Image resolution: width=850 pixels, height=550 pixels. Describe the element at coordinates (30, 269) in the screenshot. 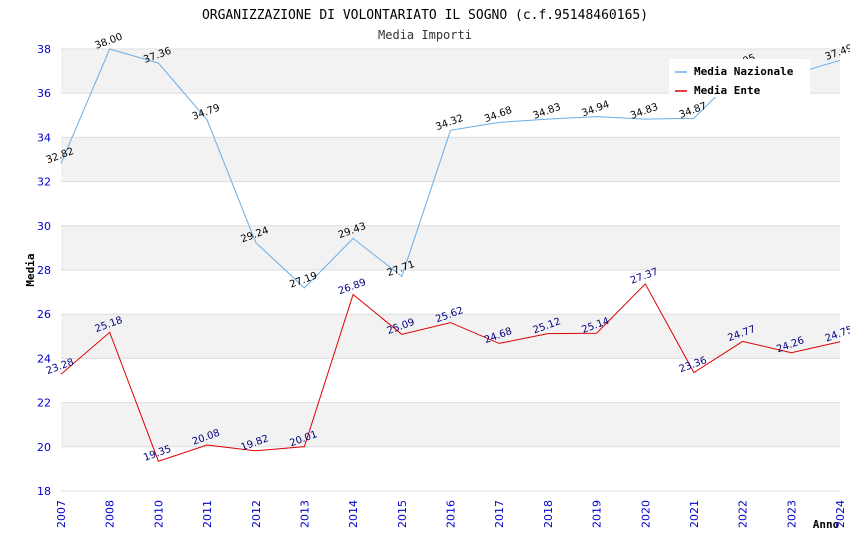

I see `y-axis-title: Media` at that location.